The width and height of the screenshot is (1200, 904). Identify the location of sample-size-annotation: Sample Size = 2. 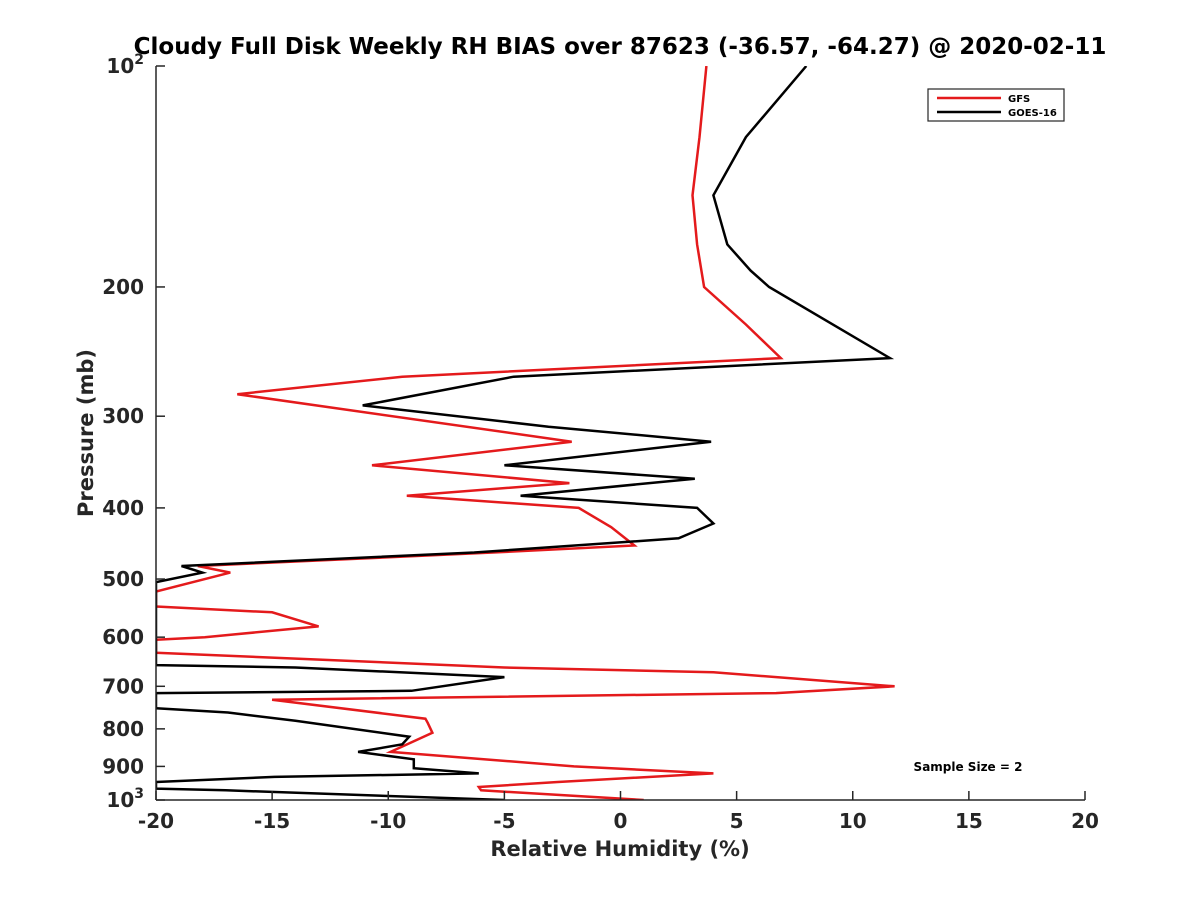
(968, 767).